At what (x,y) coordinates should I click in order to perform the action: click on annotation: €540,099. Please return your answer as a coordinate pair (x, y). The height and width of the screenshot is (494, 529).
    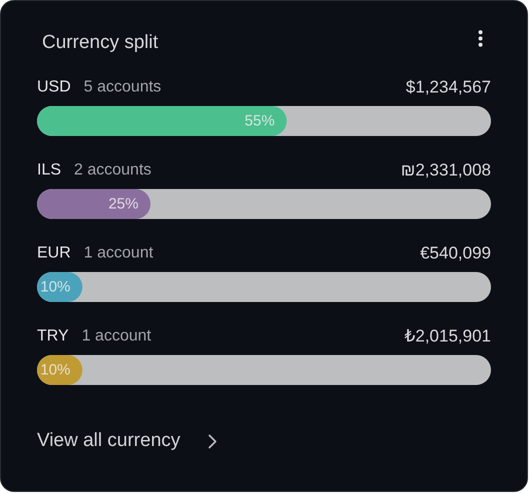
    Looking at the image, I should click on (455, 253).